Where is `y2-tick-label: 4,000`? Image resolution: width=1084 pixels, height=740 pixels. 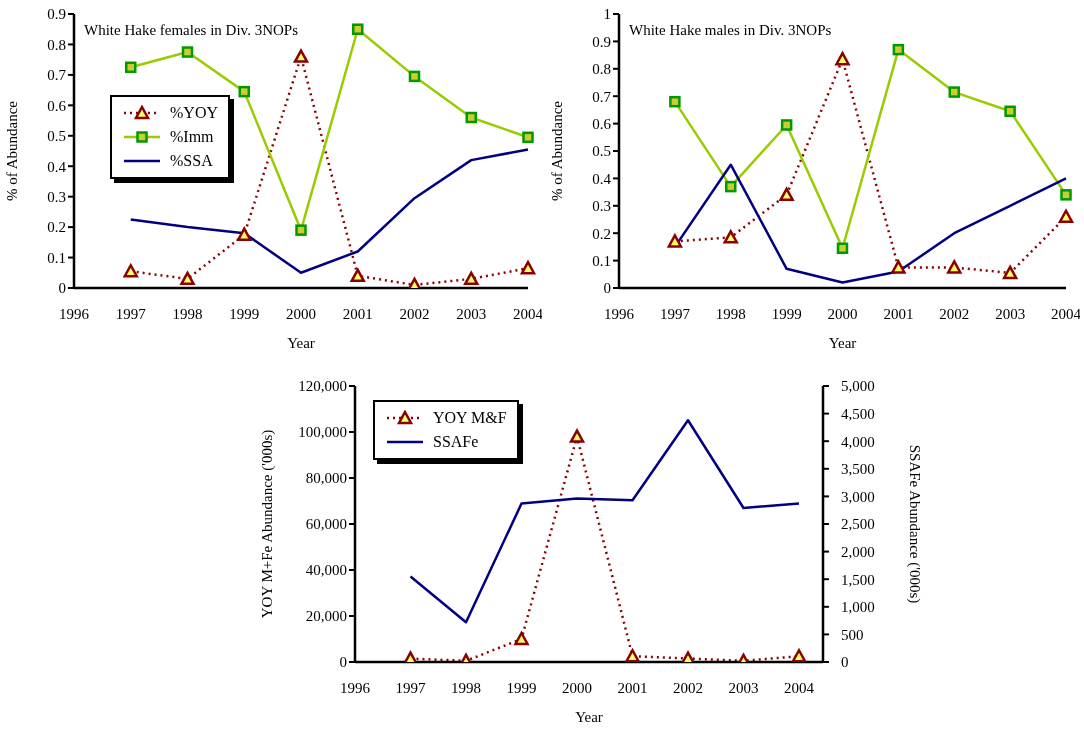
y2-tick-label: 4,000 is located at coordinates (858, 441).